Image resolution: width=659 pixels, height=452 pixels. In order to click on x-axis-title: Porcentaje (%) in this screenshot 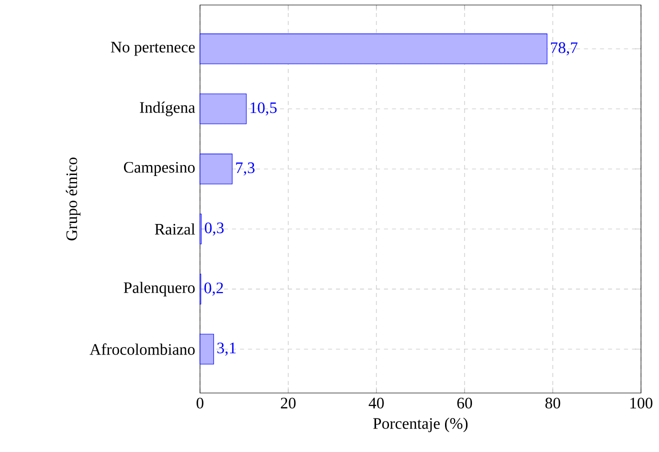, I will do `click(420, 425)`.